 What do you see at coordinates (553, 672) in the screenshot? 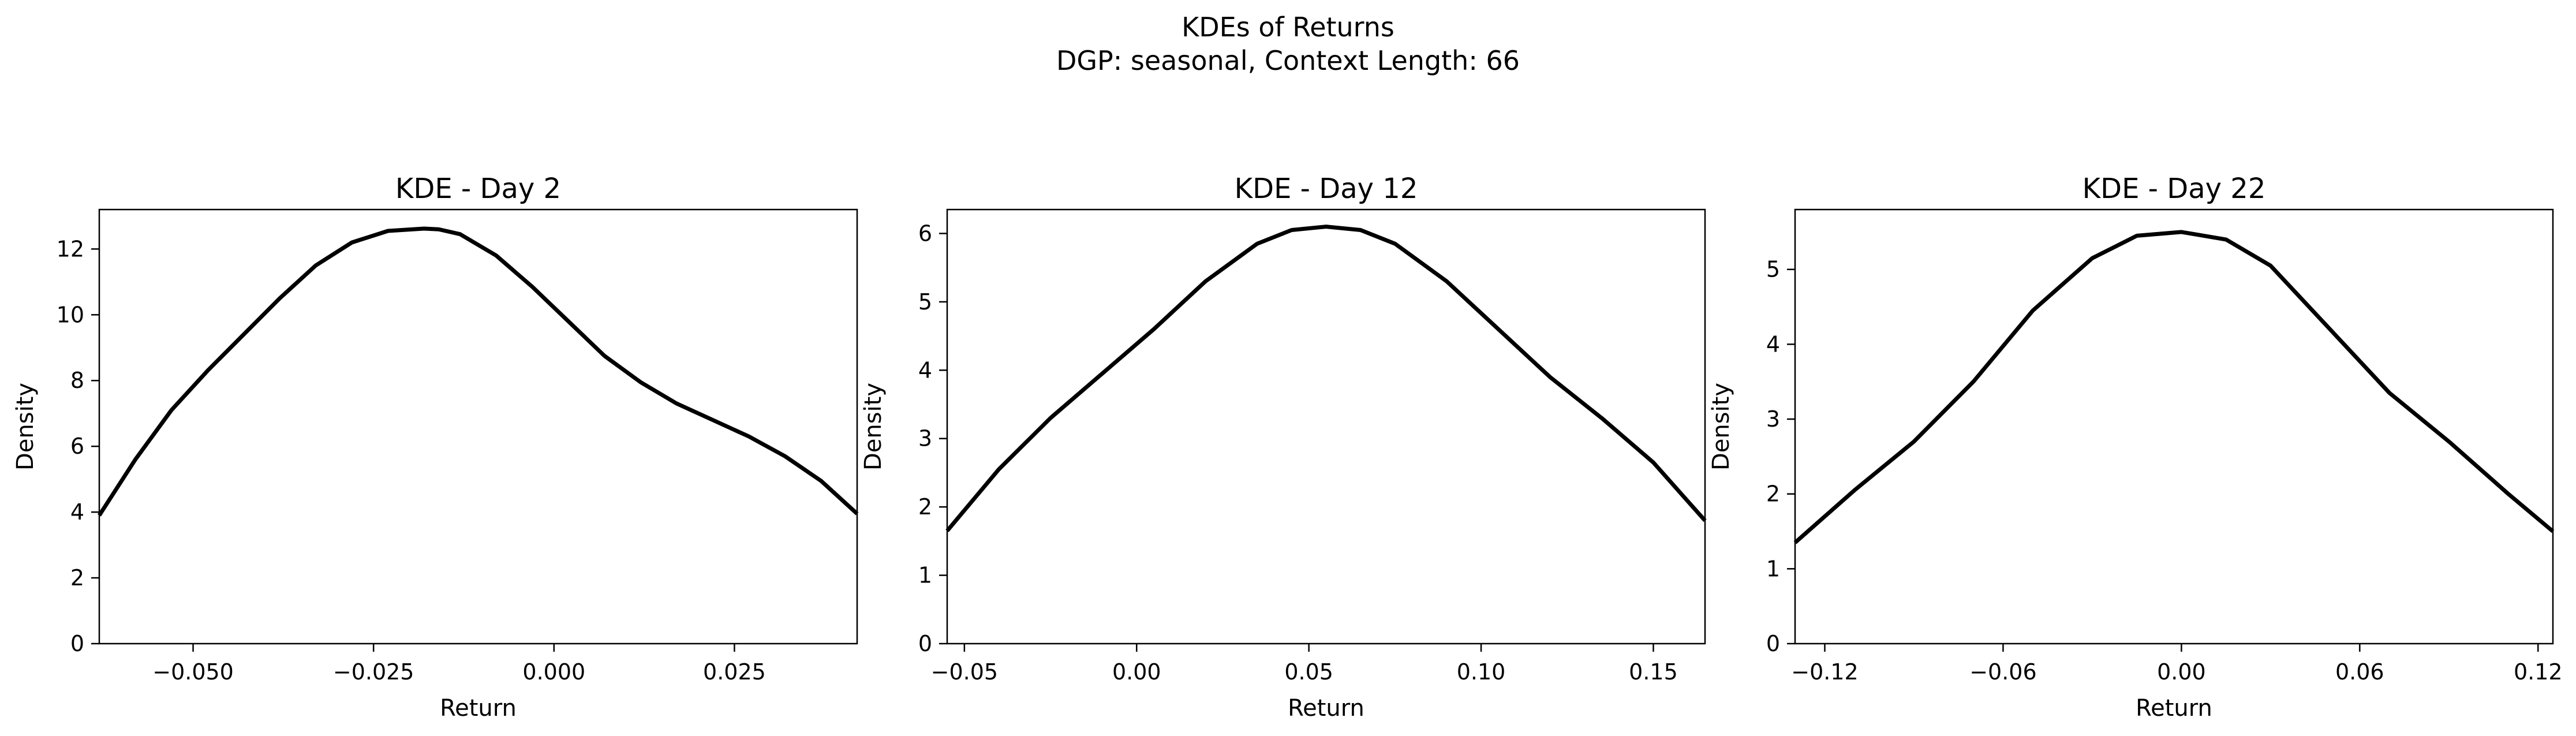
I see `x-tick-label: 0.000` at bounding box center [553, 672].